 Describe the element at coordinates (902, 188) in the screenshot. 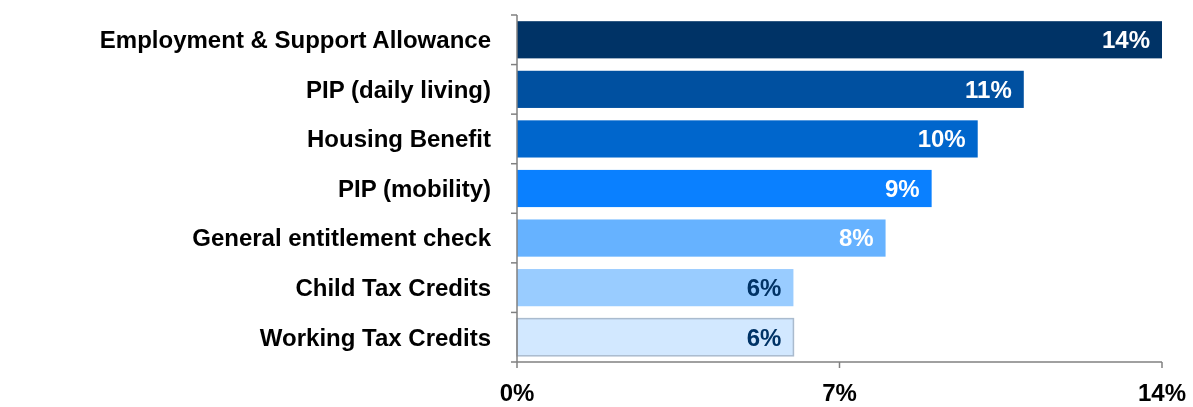

I see `data-label: 9%` at that location.